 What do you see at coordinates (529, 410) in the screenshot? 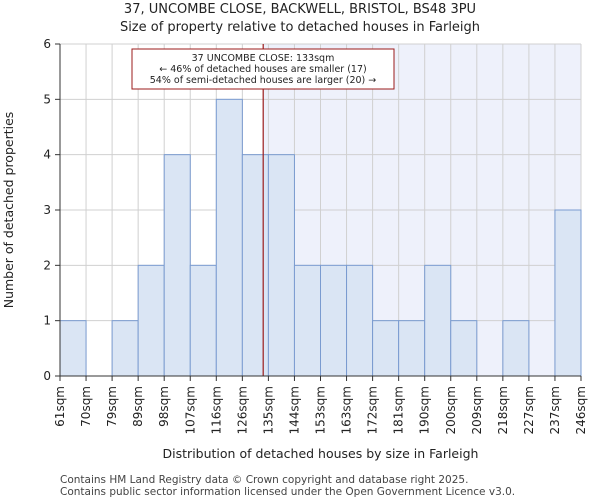
I see `x-tick-label: 227sqm` at bounding box center [529, 410].